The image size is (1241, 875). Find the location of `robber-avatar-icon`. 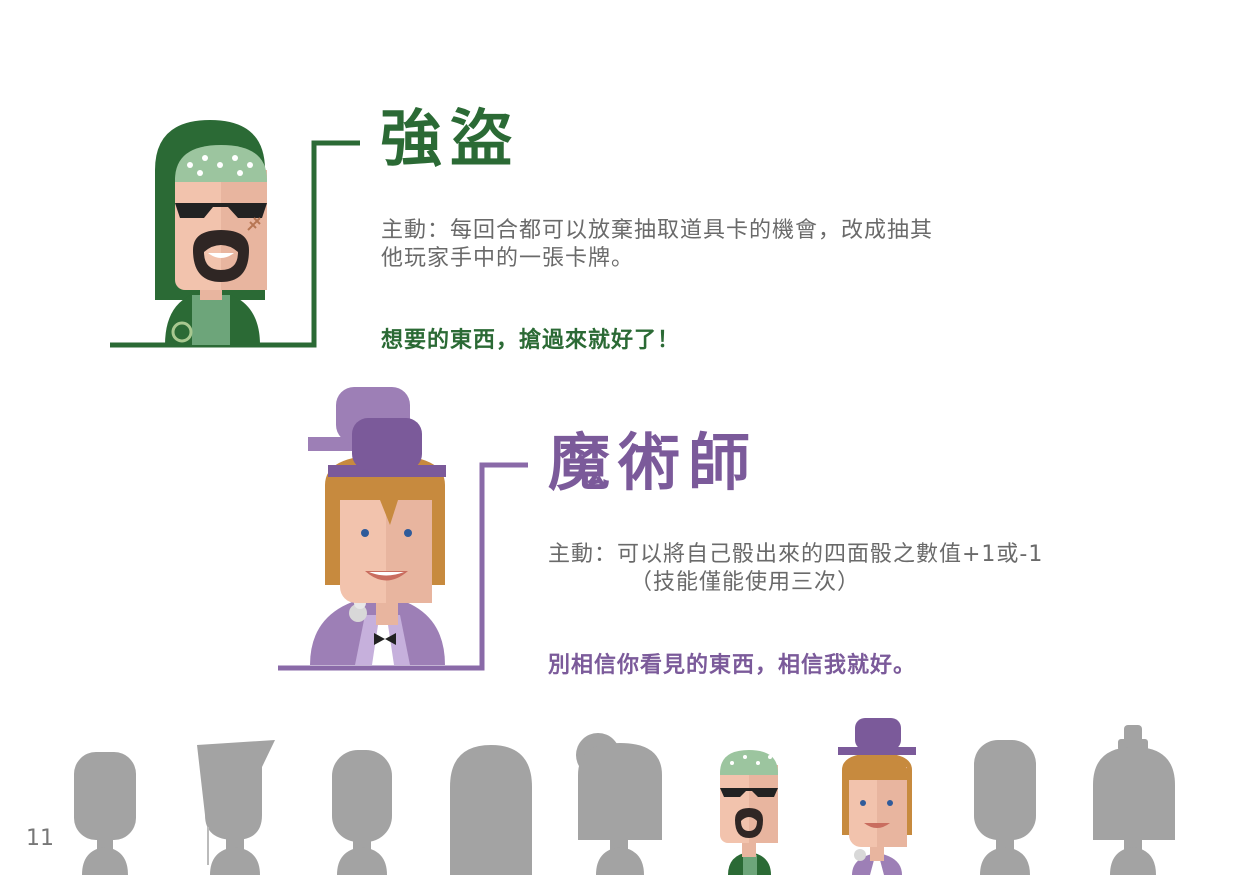

robber-avatar-icon is located at coordinates (235, 234).